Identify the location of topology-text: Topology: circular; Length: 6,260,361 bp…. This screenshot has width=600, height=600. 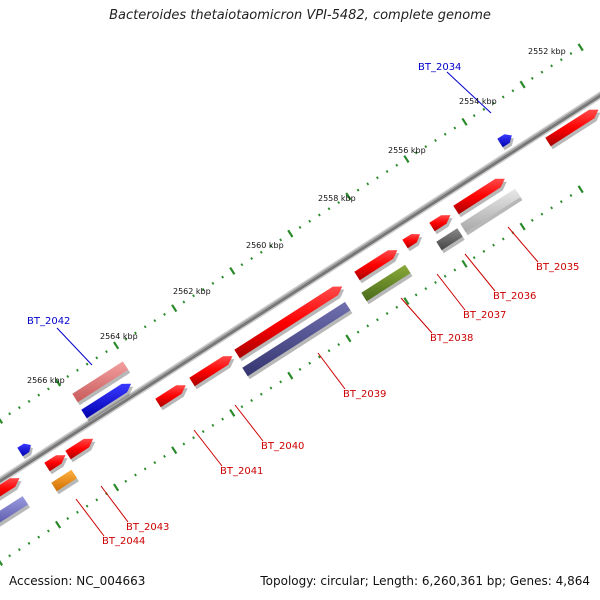
(425, 581).